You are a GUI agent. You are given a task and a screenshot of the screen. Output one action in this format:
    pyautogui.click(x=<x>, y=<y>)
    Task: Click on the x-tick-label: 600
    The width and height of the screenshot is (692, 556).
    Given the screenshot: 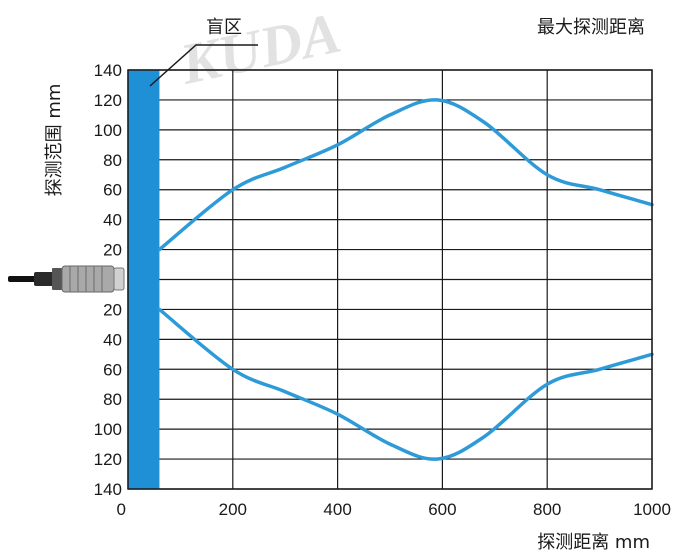 What is the action you would take?
    pyautogui.click(x=442, y=509)
    